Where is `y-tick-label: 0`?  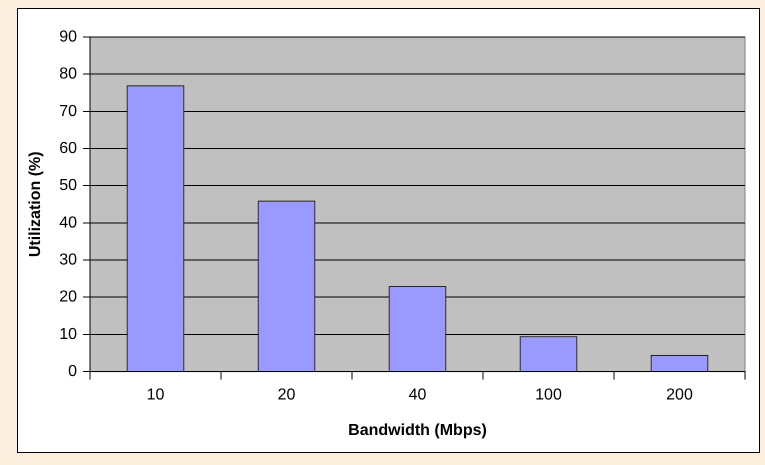 y-tick-label: 0 is located at coordinates (73, 371).